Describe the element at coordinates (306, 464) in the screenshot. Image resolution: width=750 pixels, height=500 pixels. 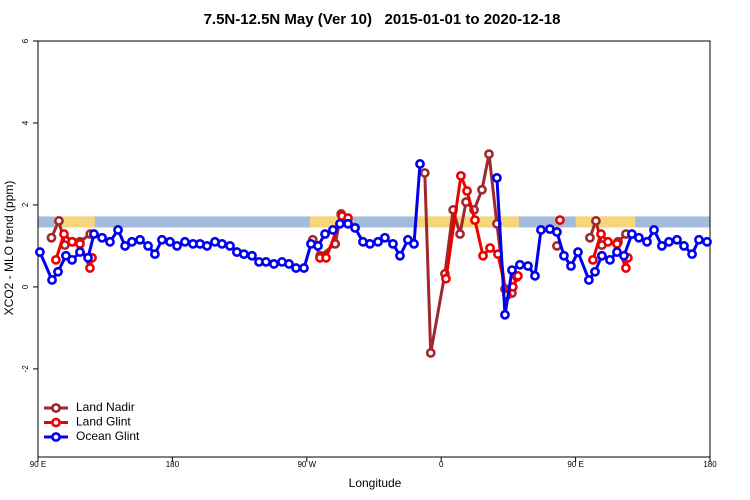
I see `x-tick-label: 90 W` at that location.